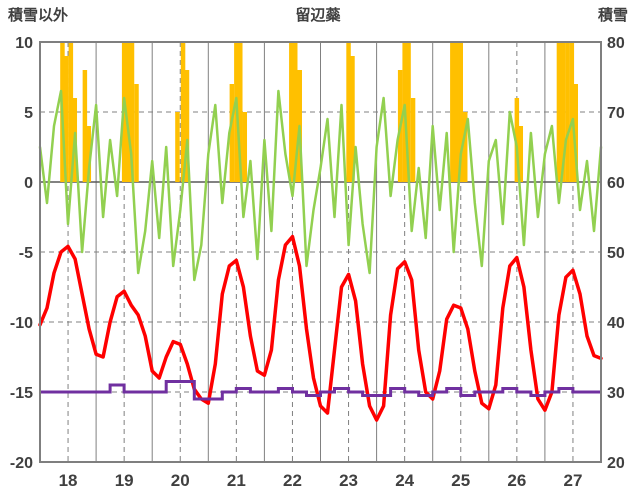 The image size is (636, 501). What do you see at coordinates (320, 390) in the screenshot?
I see `snow-depth-step` at bounding box center [320, 390].